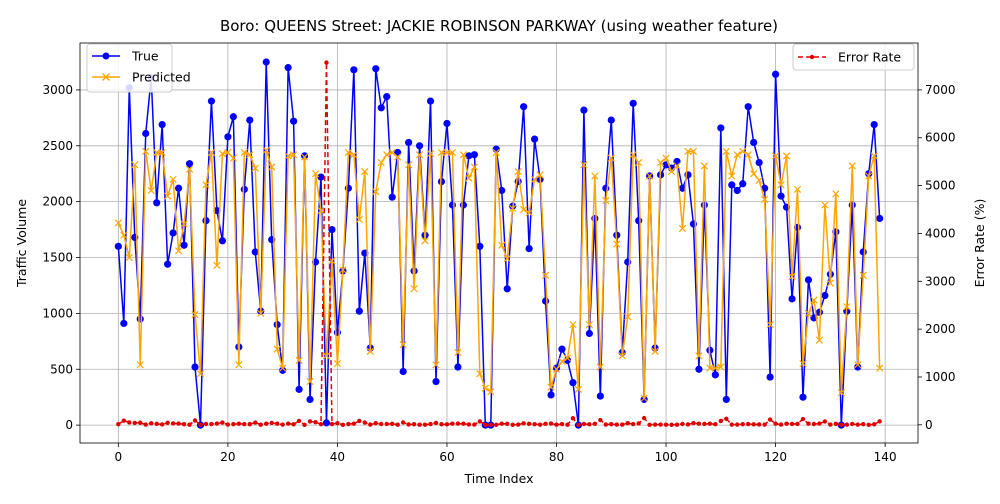 The image size is (1000, 504). What do you see at coordinates (940, 186) in the screenshot?
I see `y2-tick-label: 5000` at bounding box center [940, 186].